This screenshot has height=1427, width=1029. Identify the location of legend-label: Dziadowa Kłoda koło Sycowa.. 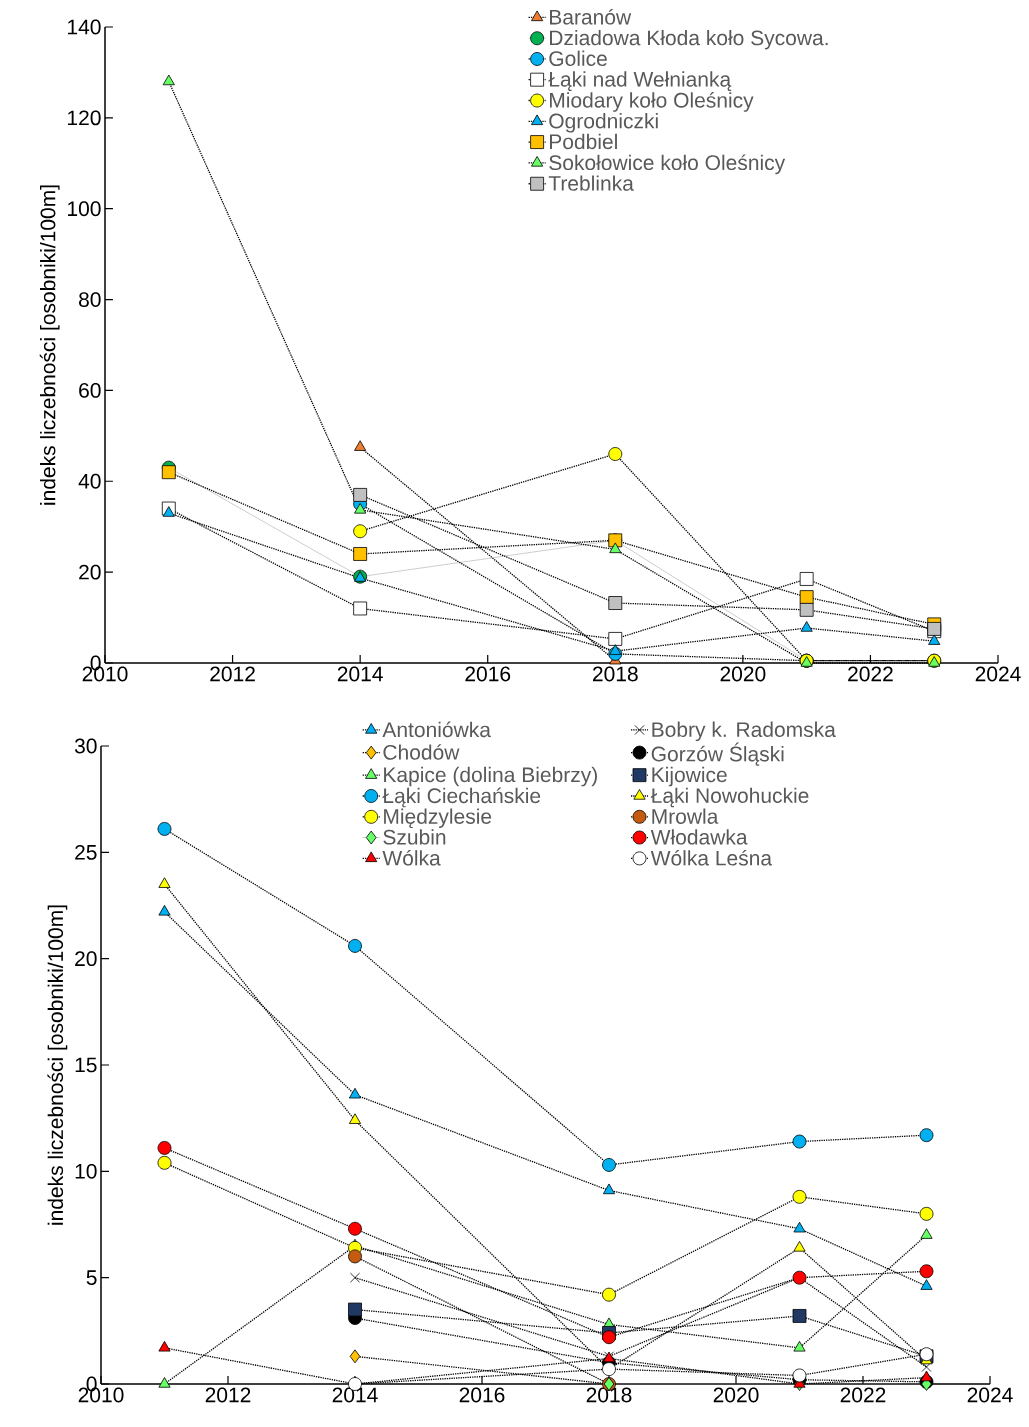
(689, 39).